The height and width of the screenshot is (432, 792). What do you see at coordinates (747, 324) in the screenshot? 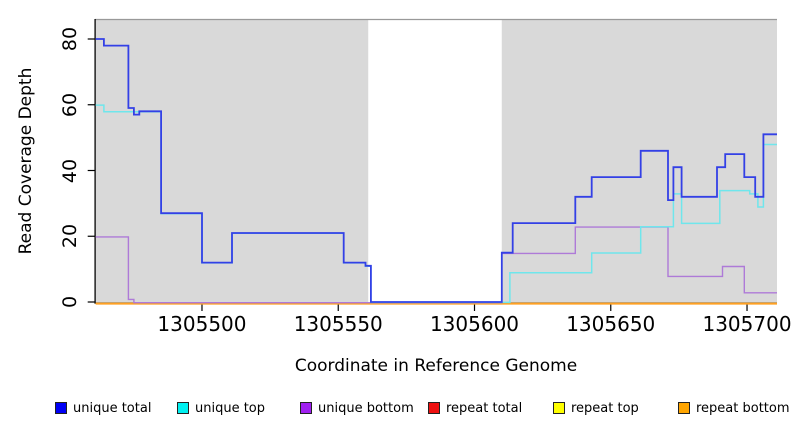
I see `x-tick-label: 1305700` at bounding box center [747, 324].